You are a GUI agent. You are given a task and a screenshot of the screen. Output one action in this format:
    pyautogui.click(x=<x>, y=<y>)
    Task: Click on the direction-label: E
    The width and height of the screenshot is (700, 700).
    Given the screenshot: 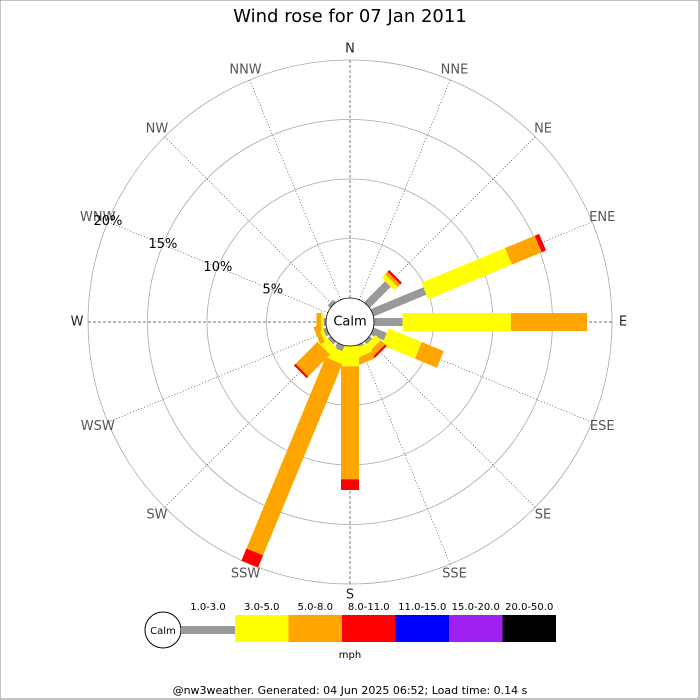 What is the action you would take?
    pyautogui.click(x=623, y=322)
    